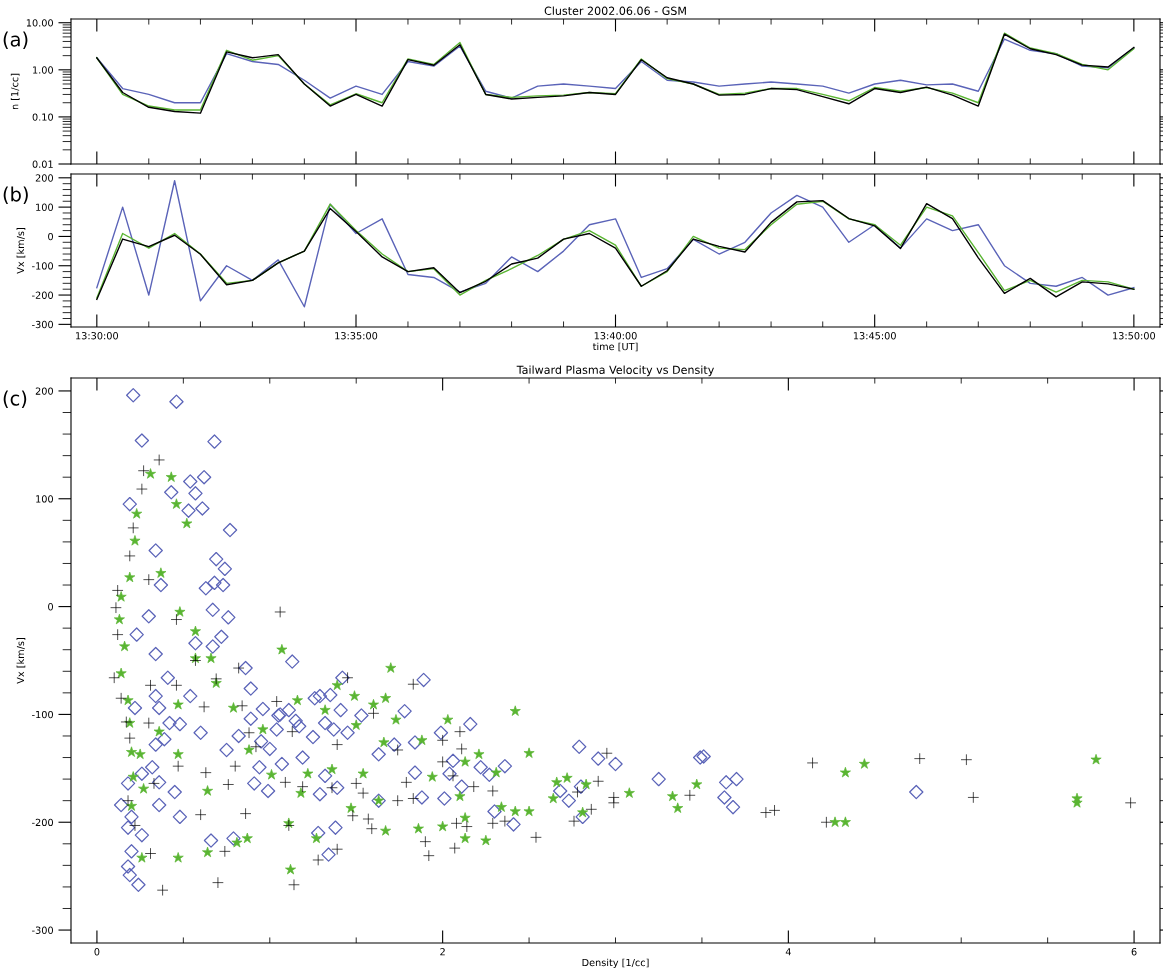  What do you see at coordinates (15, 399) in the screenshot?
I see `text: (c)` at bounding box center [15, 399].